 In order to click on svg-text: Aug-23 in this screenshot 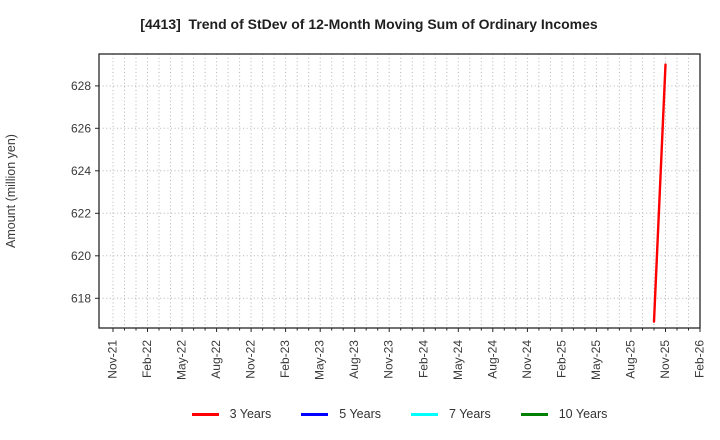, I will do `click(354, 359)`.